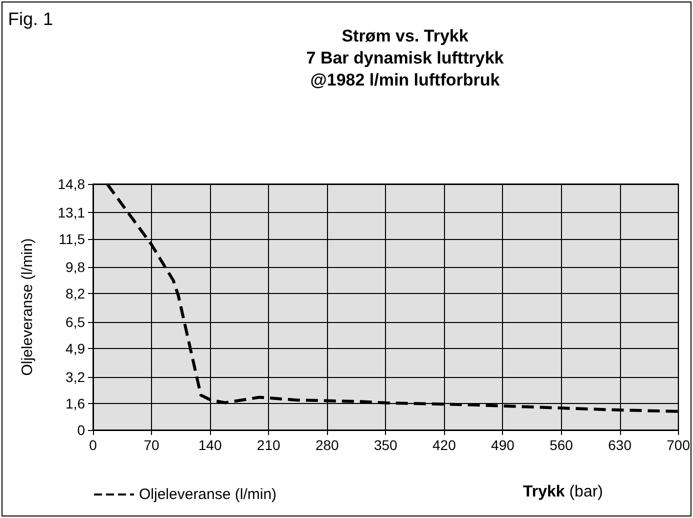 The width and height of the screenshot is (693, 518). I want to click on x-tick-label: 420, so click(444, 445).